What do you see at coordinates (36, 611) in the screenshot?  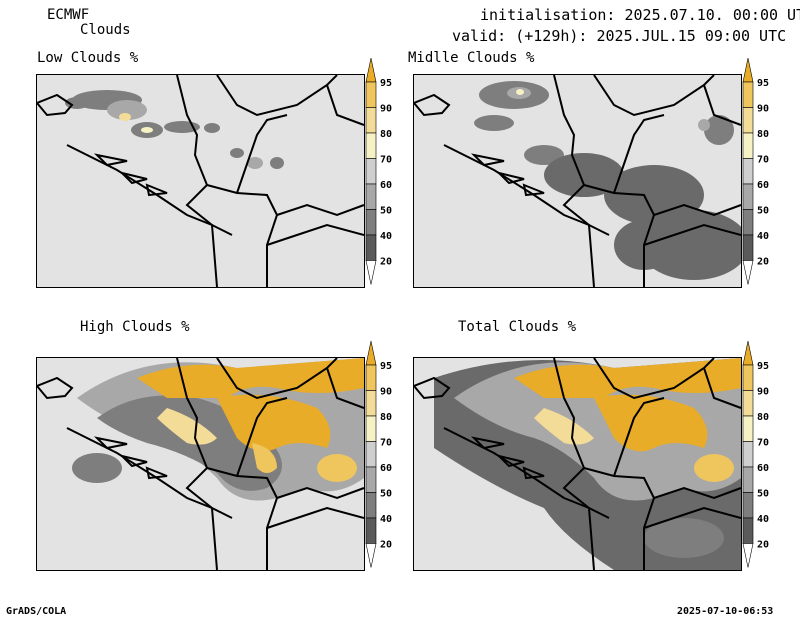 I see `footer-software: GrADS/COLA` at bounding box center [36, 611].